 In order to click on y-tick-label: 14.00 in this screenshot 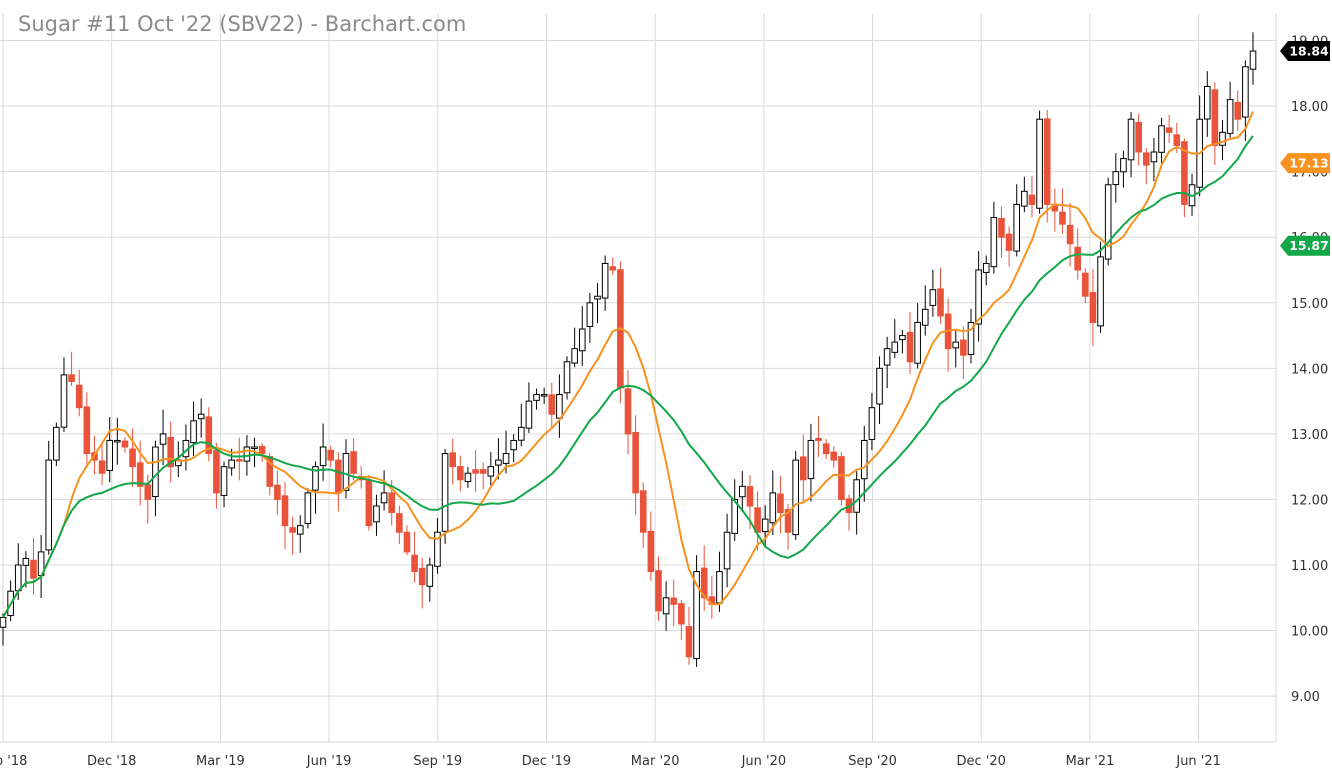, I will do `click(1309, 369)`.